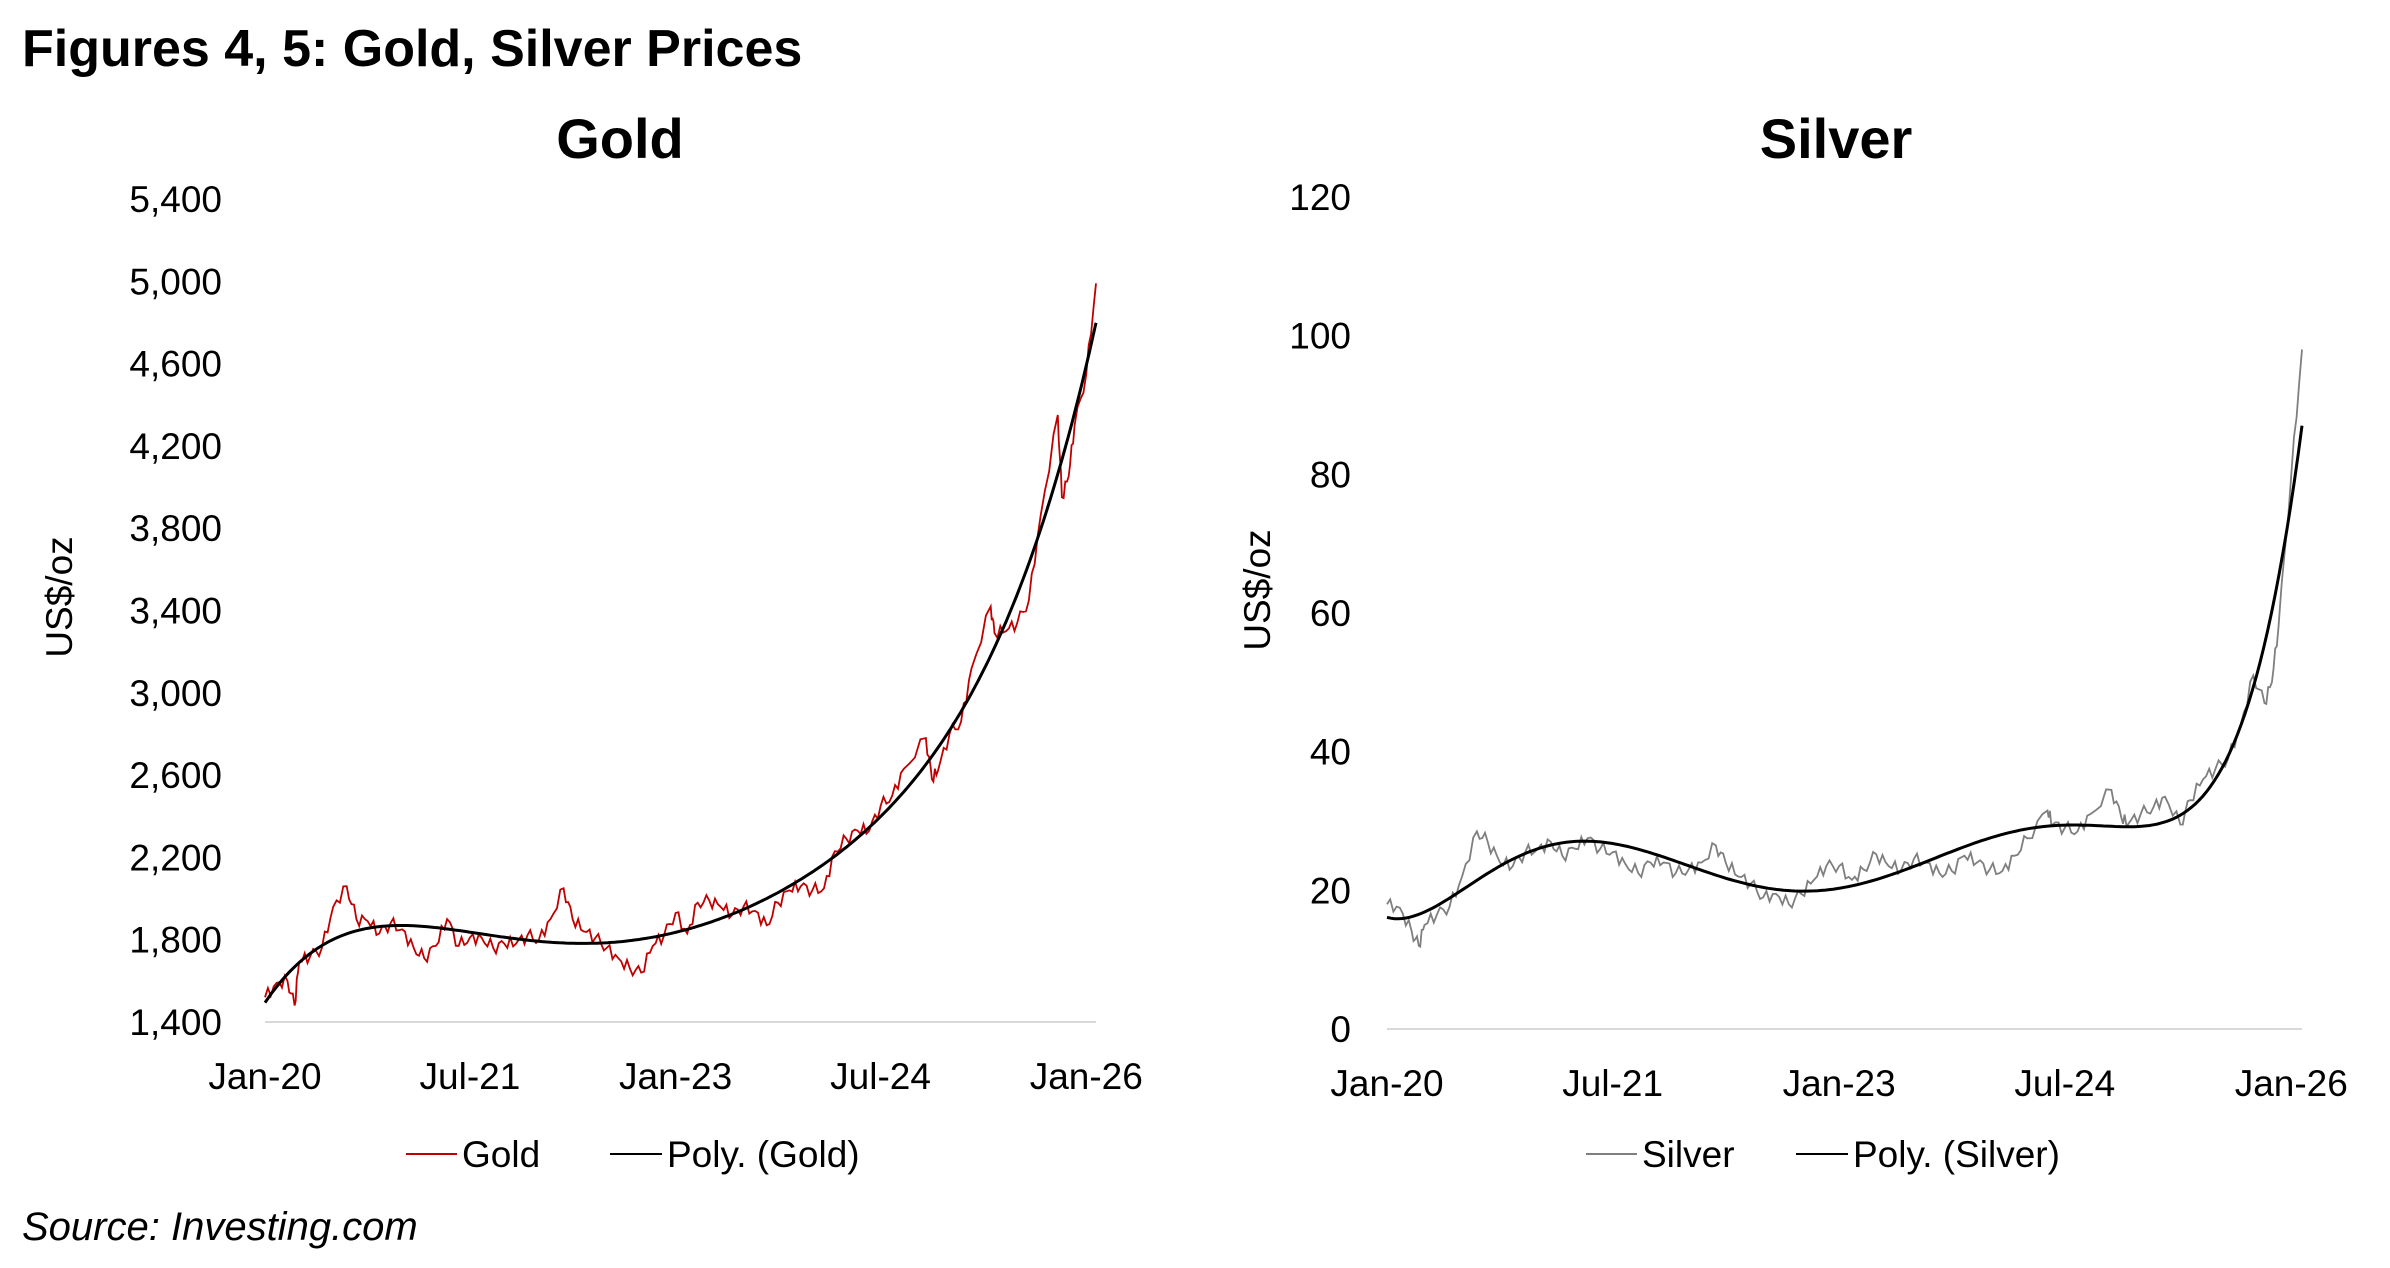 This screenshot has height=1268, width=2390. What do you see at coordinates (633, 1154) in the screenshot?
I see `gold-legend: Gold Poly. (Gold)` at bounding box center [633, 1154].